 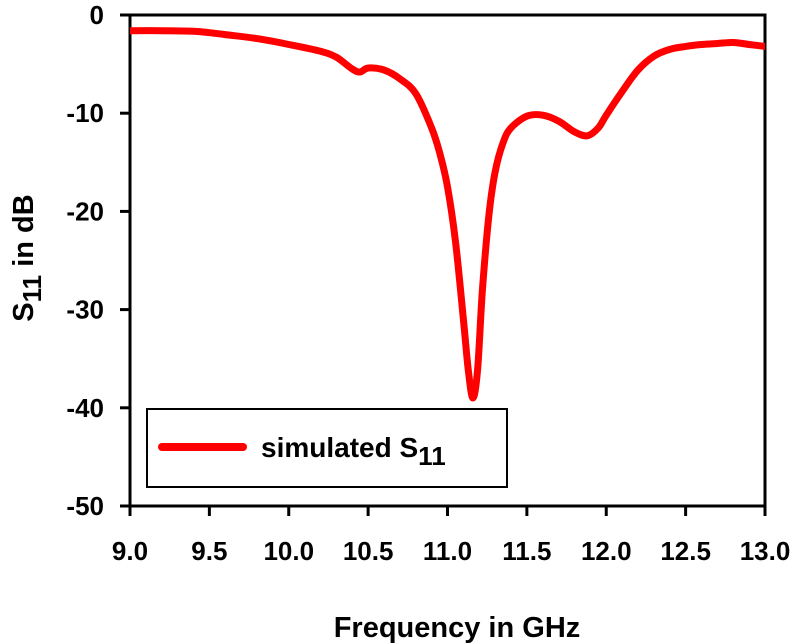 I want to click on legend-label-main: simulated S, so click(x=339, y=447).